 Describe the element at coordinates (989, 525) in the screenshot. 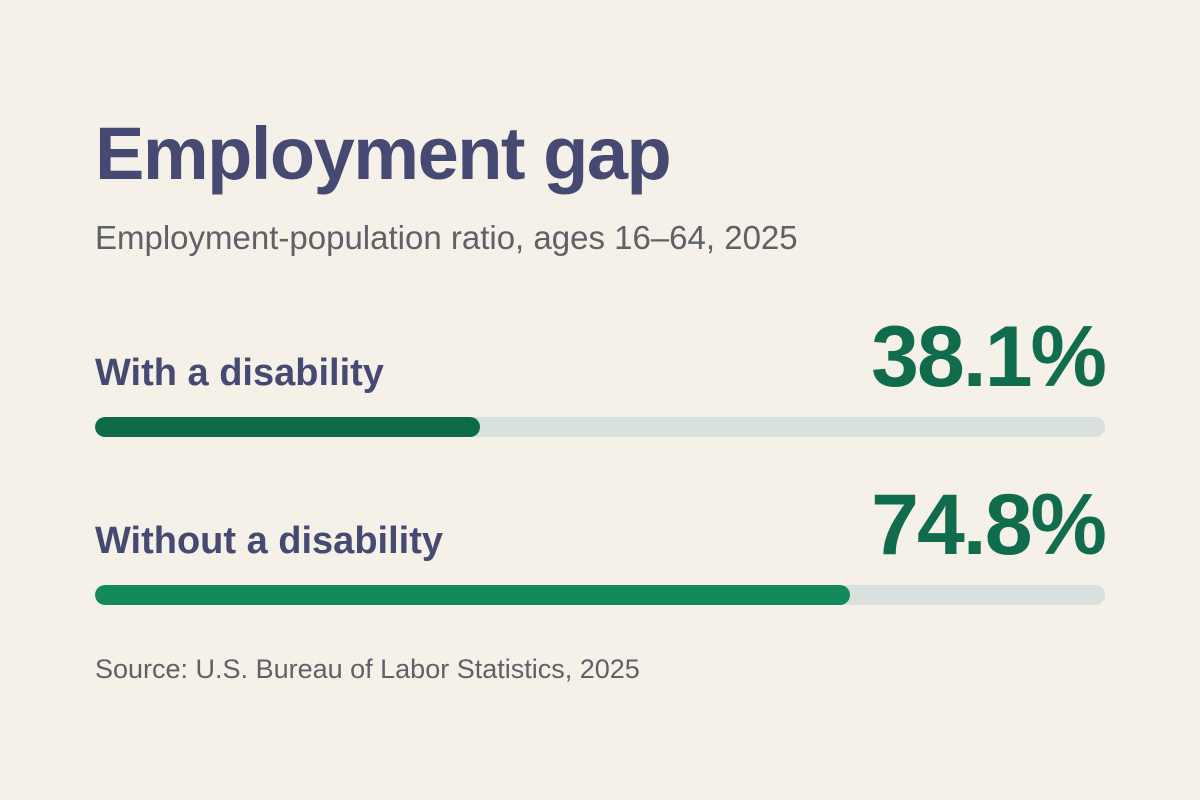

I see `bar-value-label: 74.8%` at that location.